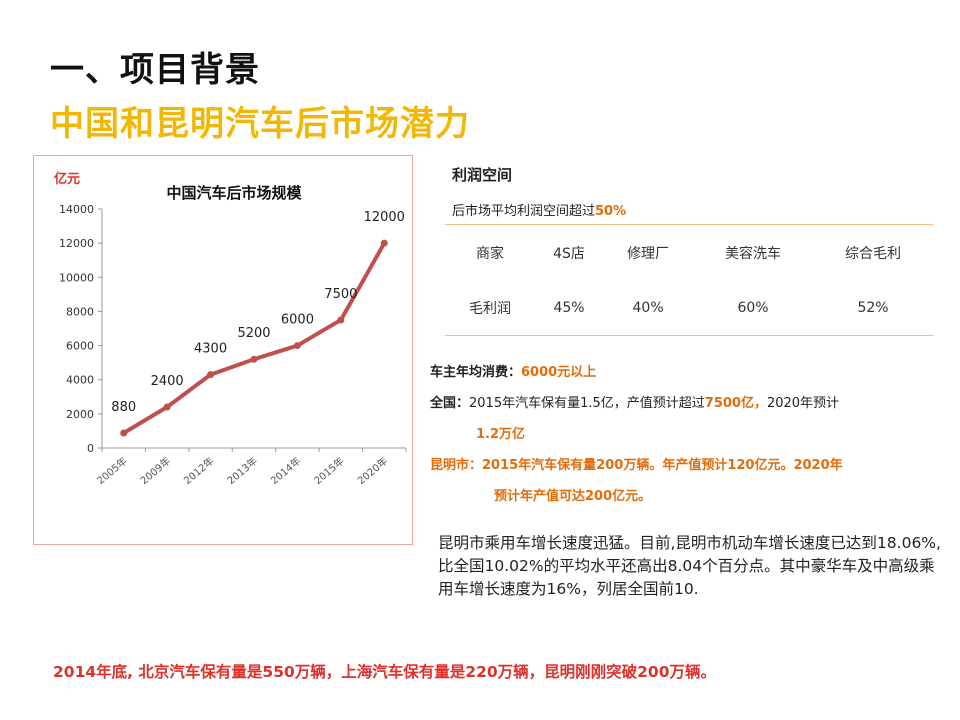 The width and height of the screenshot is (960, 720). I want to click on consumption-value: 6000元以上, so click(559, 372).